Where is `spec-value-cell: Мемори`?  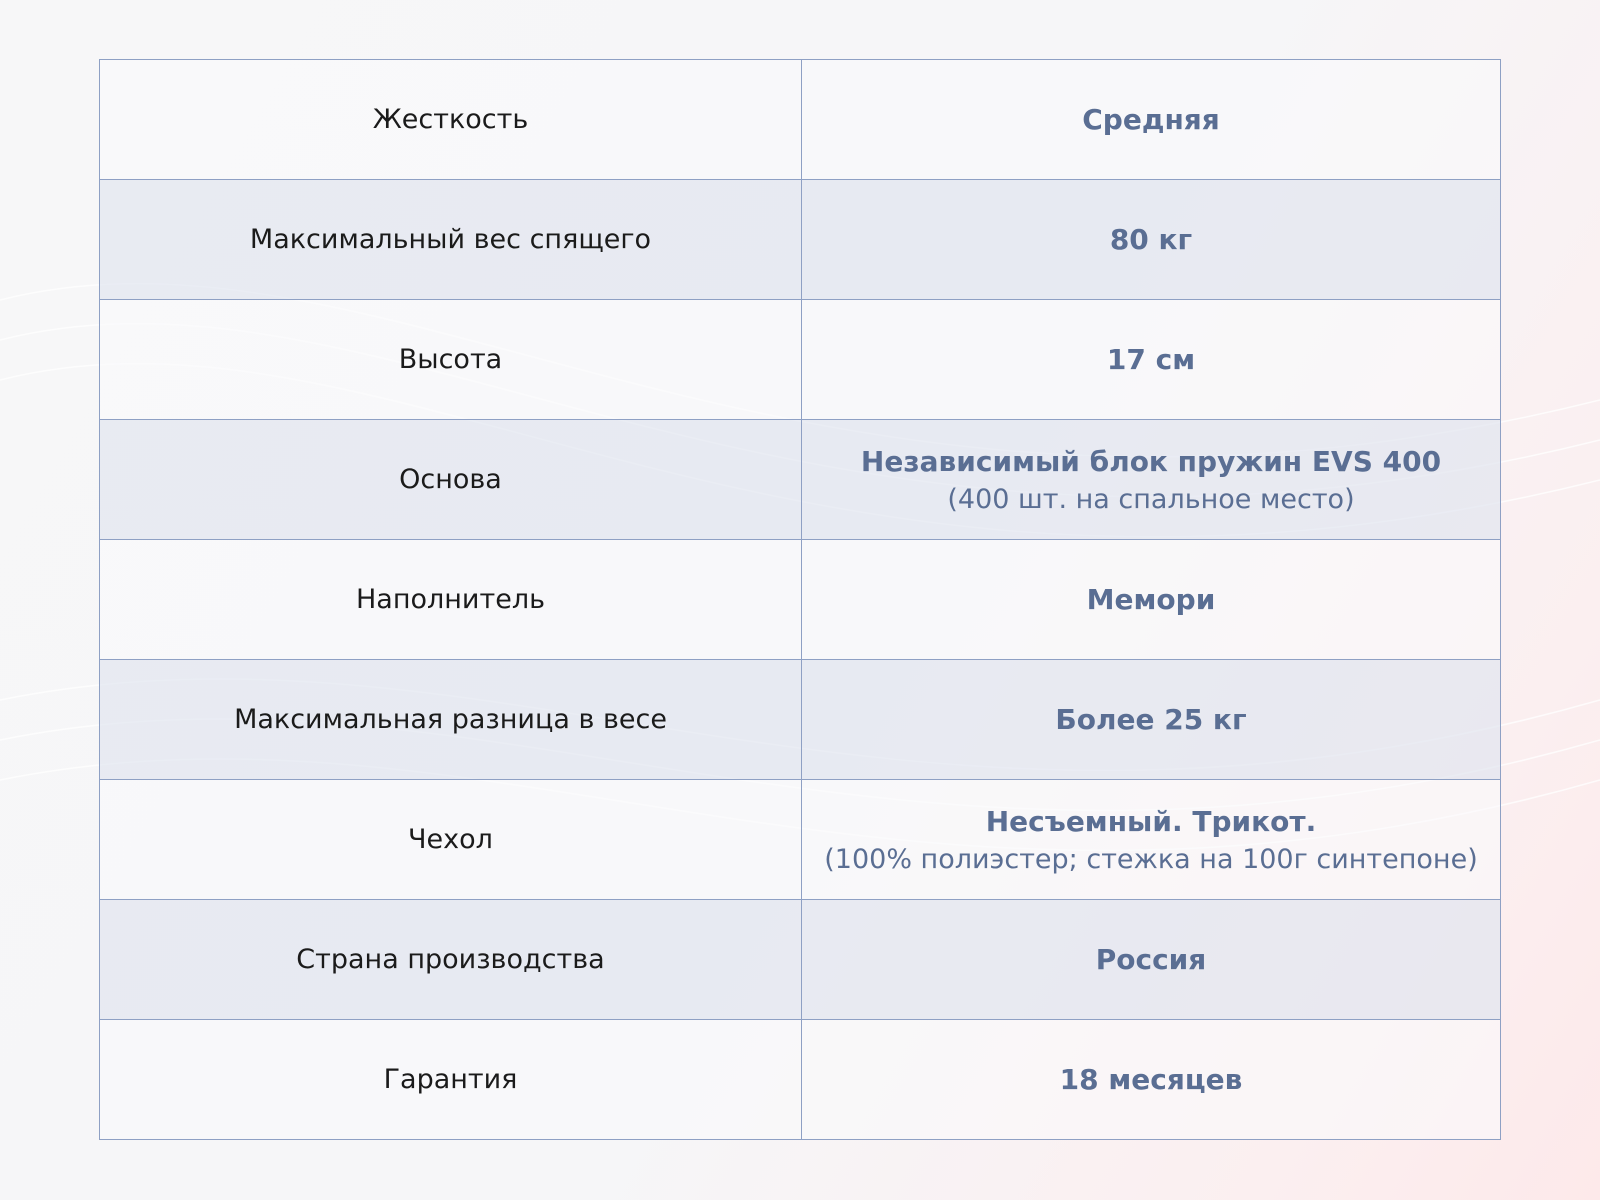
spec-value-cell: Мемори is located at coordinates (1151, 599).